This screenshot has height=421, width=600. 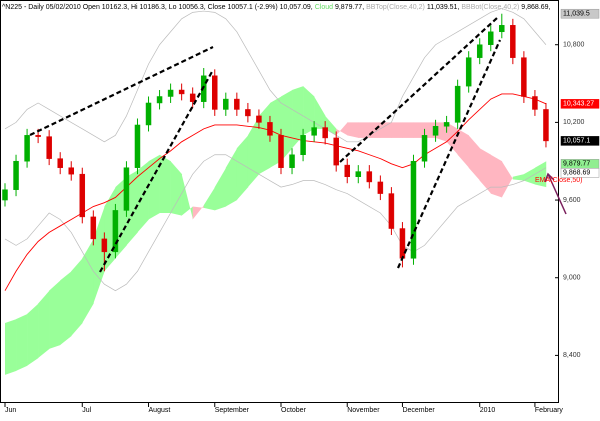 What do you see at coordinates (574, 122) in the screenshot?
I see `y-tick-label: 10,200` at bounding box center [574, 122].